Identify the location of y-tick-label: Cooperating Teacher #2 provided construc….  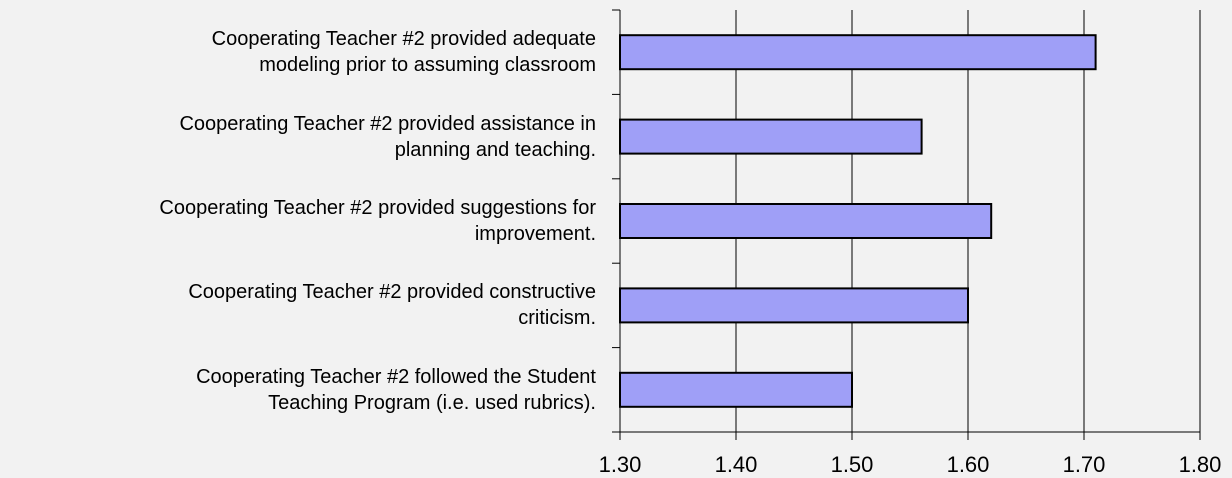
(392, 305).